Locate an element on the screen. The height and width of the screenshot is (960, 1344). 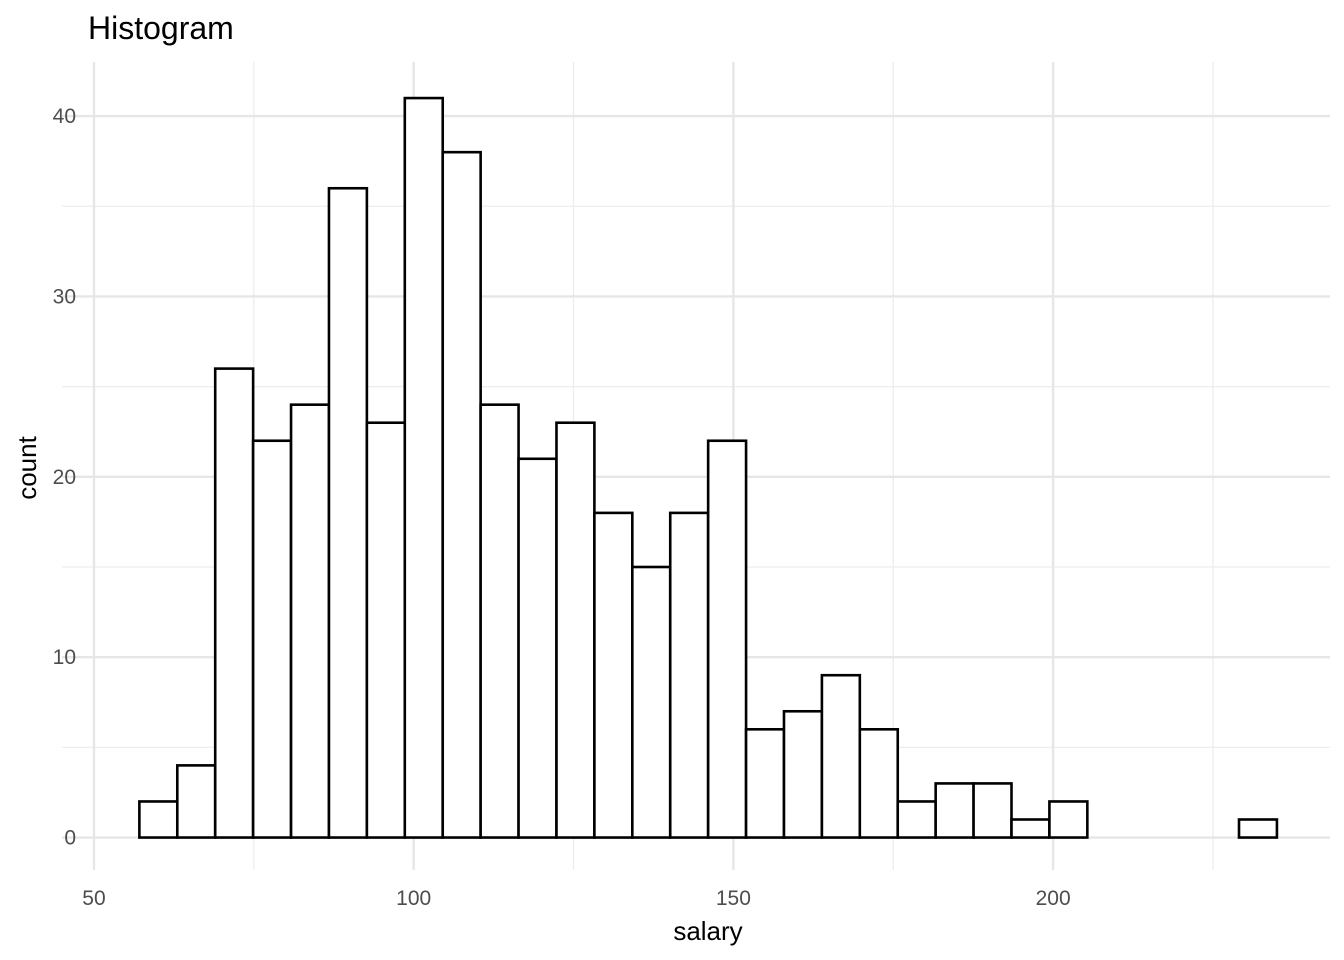
x-tick-label: 100 is located at coordinates (413, 898).